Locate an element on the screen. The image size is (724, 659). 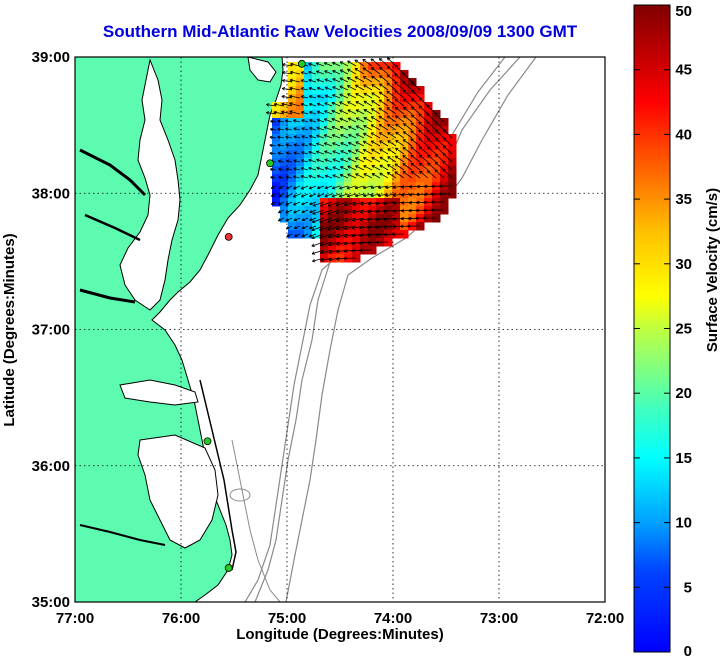
x-tick-label: 72:00 is located at coordinates (605, 618).